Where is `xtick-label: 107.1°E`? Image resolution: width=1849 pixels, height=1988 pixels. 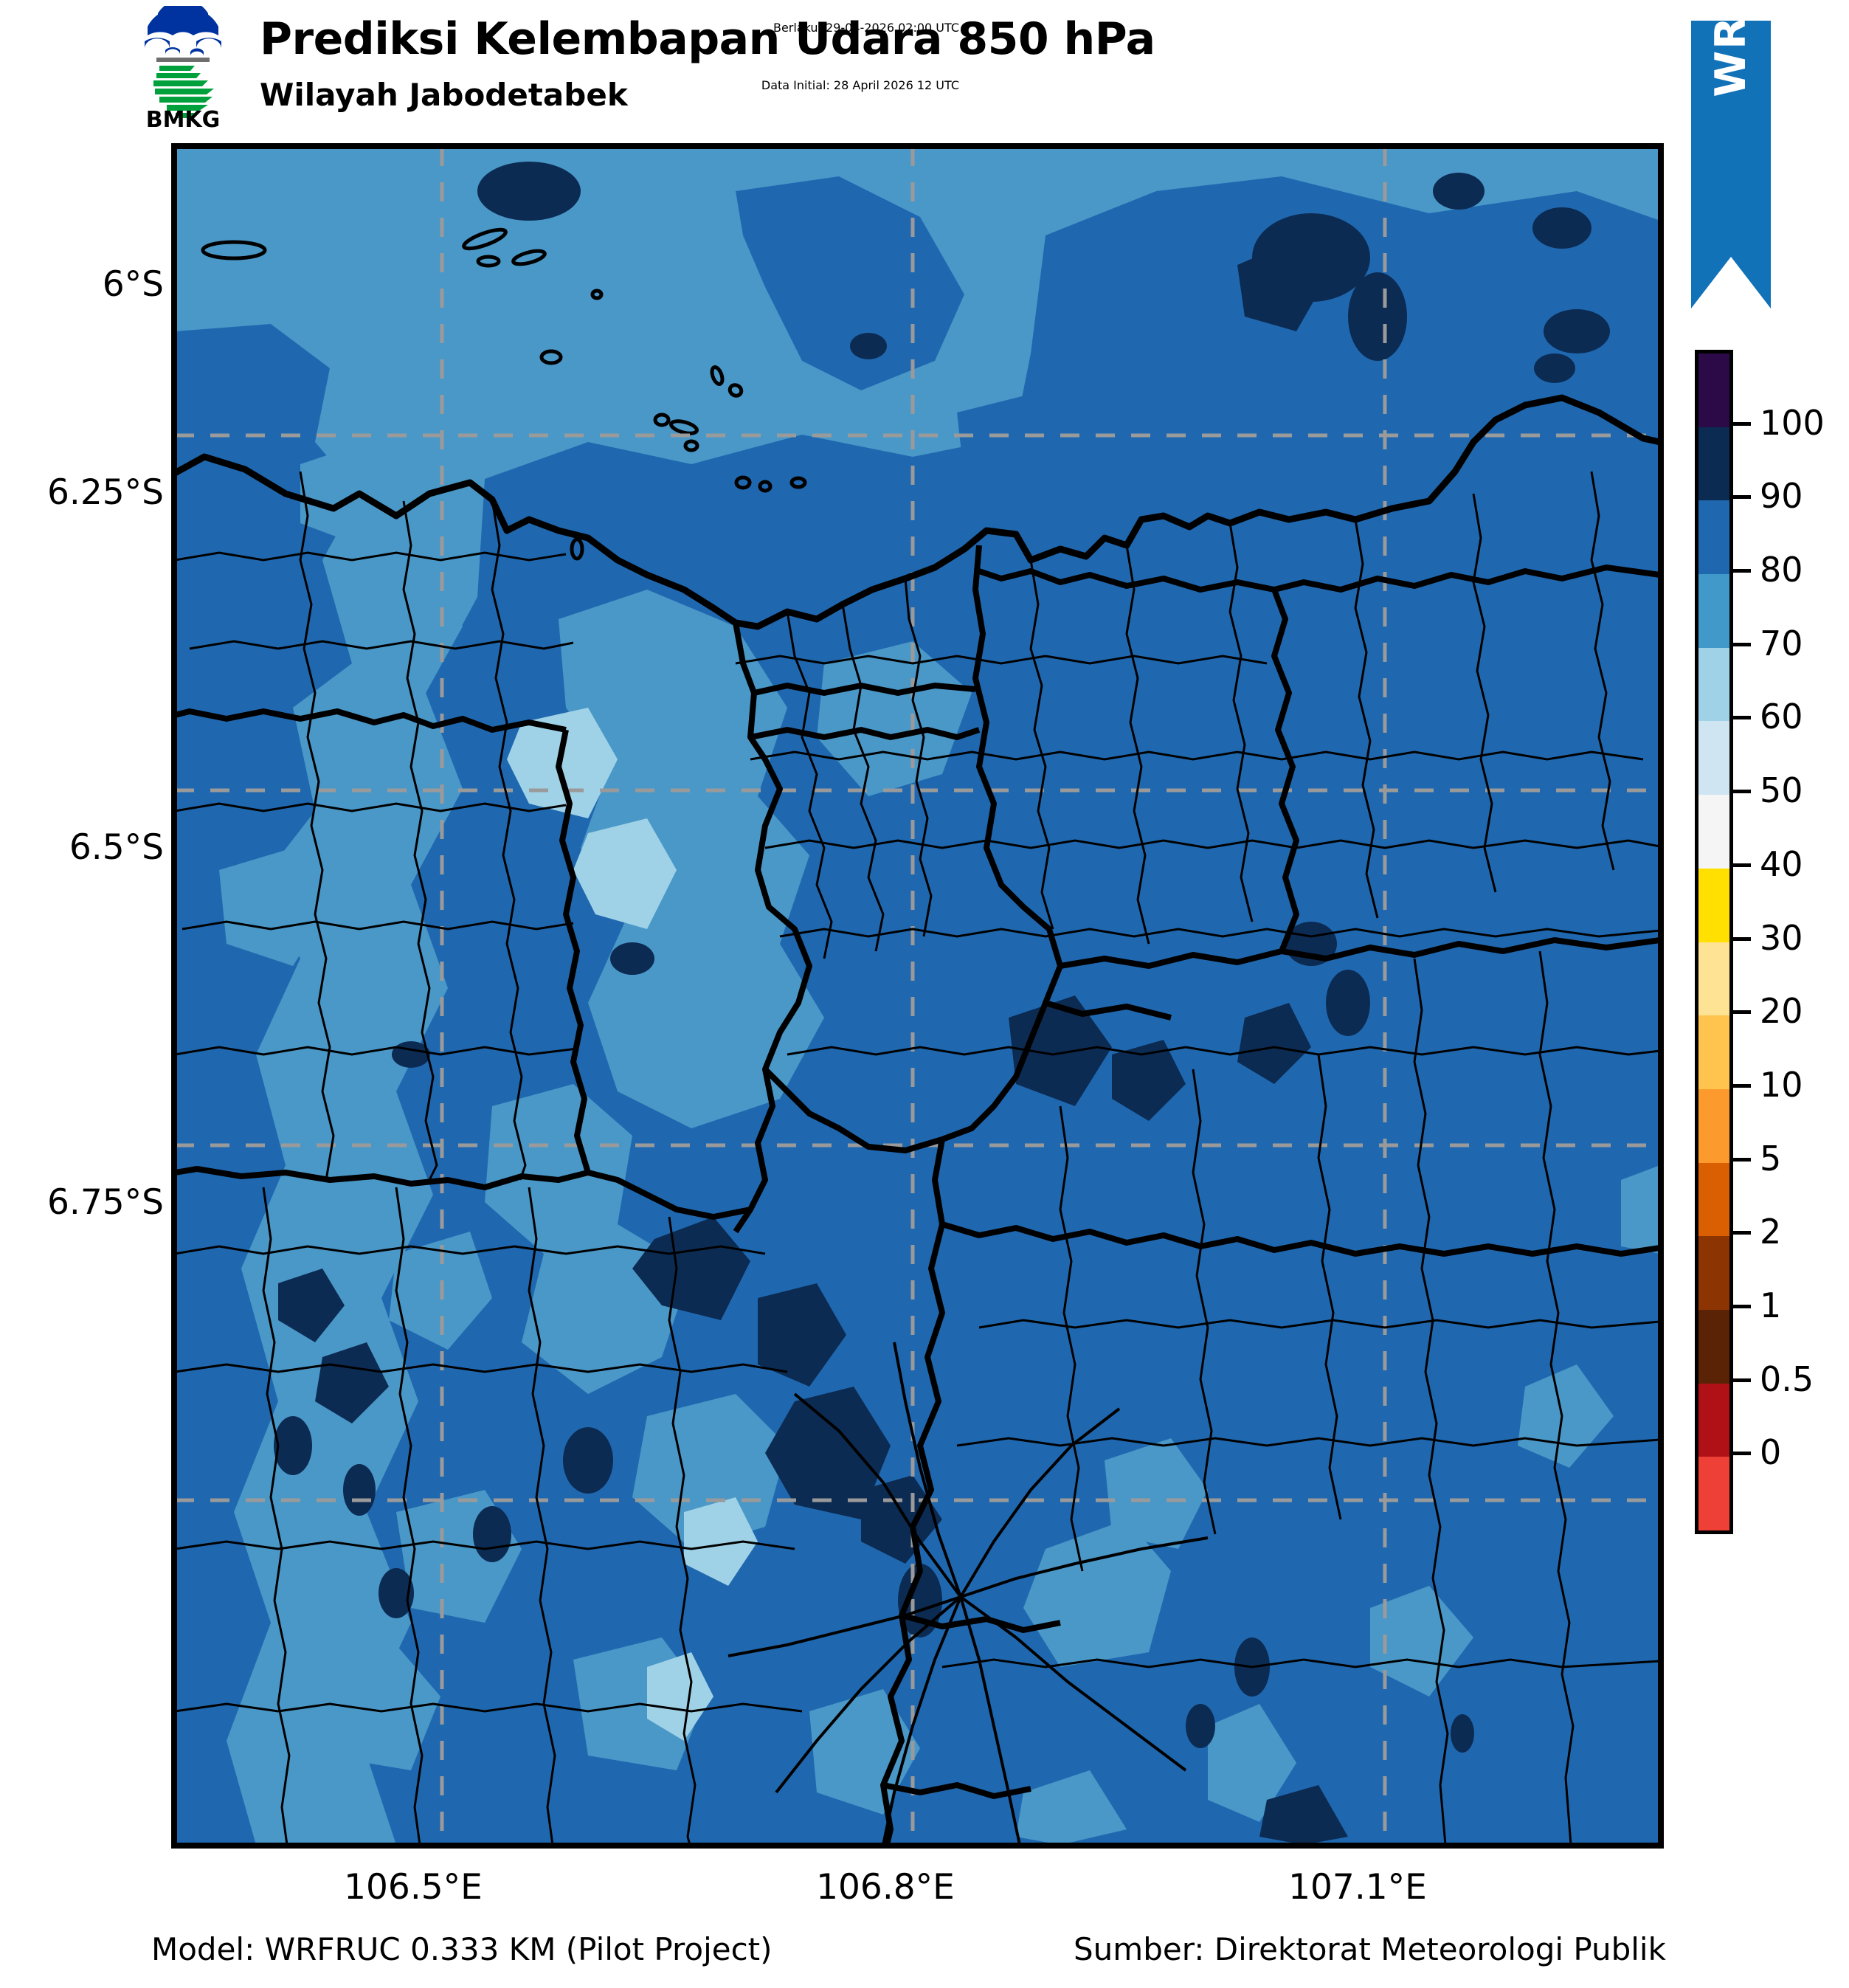 xtick-label: 107.1°E is located at coordinates (1357, 1887).